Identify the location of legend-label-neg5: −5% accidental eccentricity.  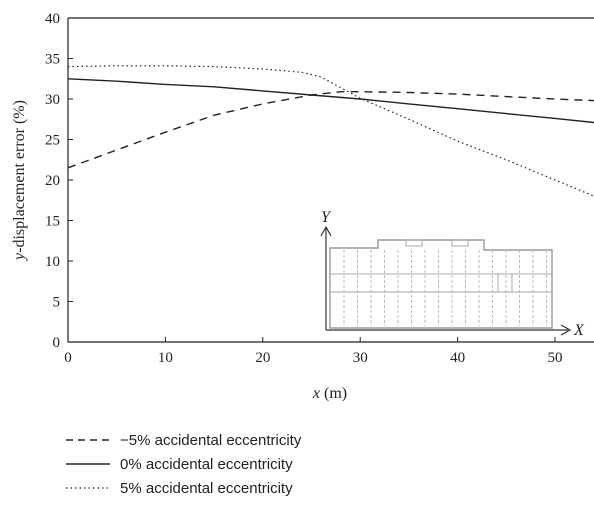
(211, 440).